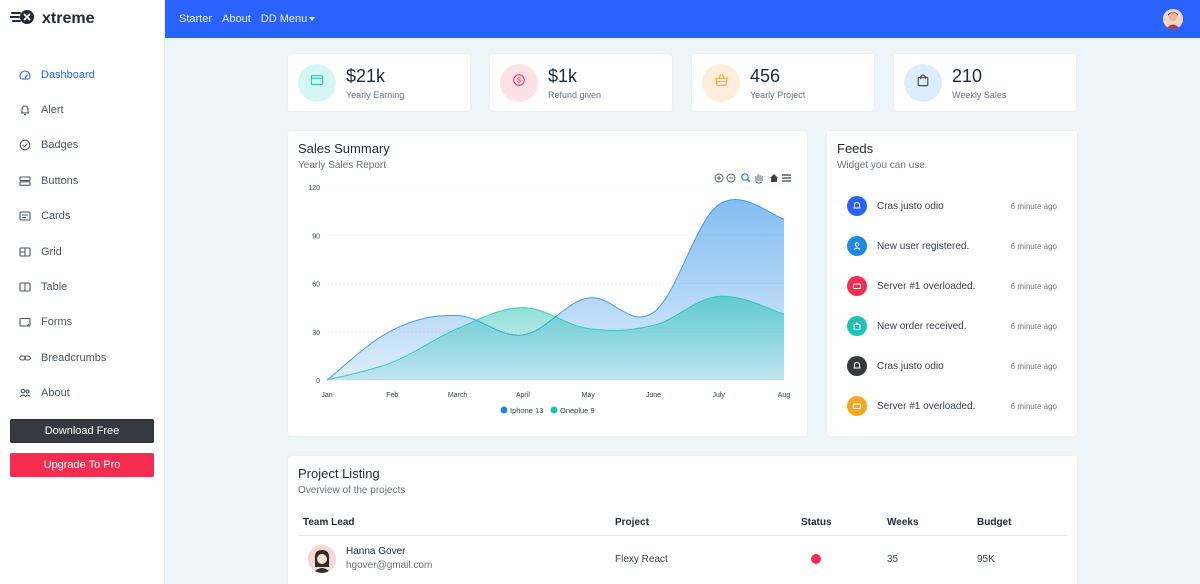 The image size is (1200, 584). What do you see at coordinates (1173, 19) in the screenshot?
I see `user-avatar` at bounding box center [1173, 19].